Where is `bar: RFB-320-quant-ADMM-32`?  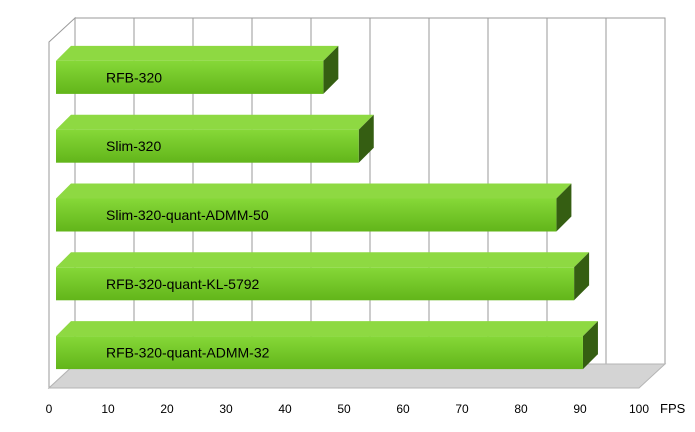 bar: RFB-320-quant-ADMM-32 is located at coordinates (327, 345).